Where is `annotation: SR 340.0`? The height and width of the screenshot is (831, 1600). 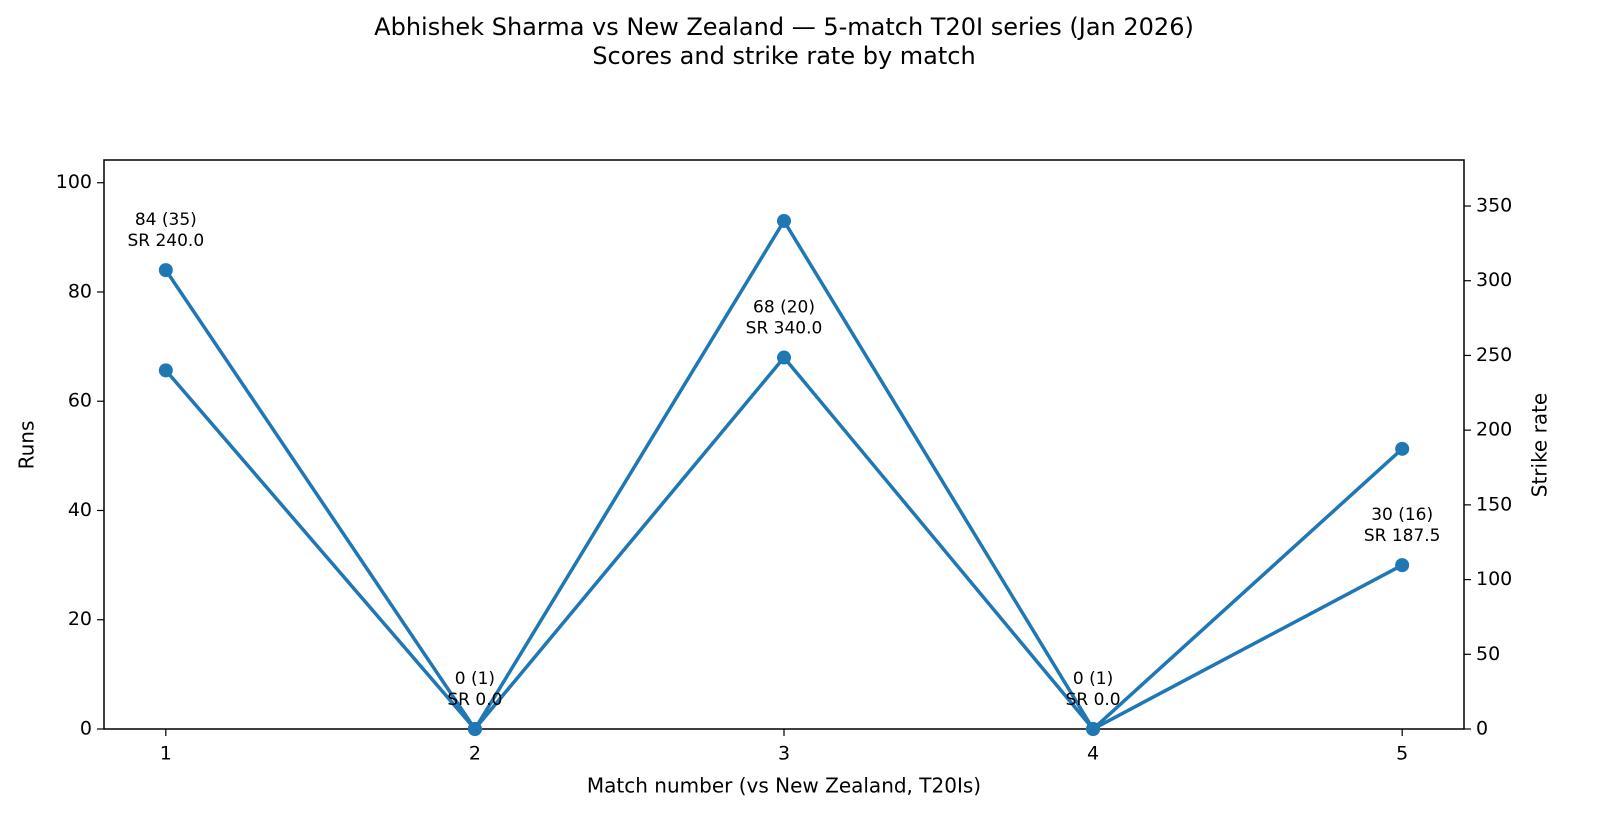
annotation: SR 340.0 is located at coordinates (784, 329).